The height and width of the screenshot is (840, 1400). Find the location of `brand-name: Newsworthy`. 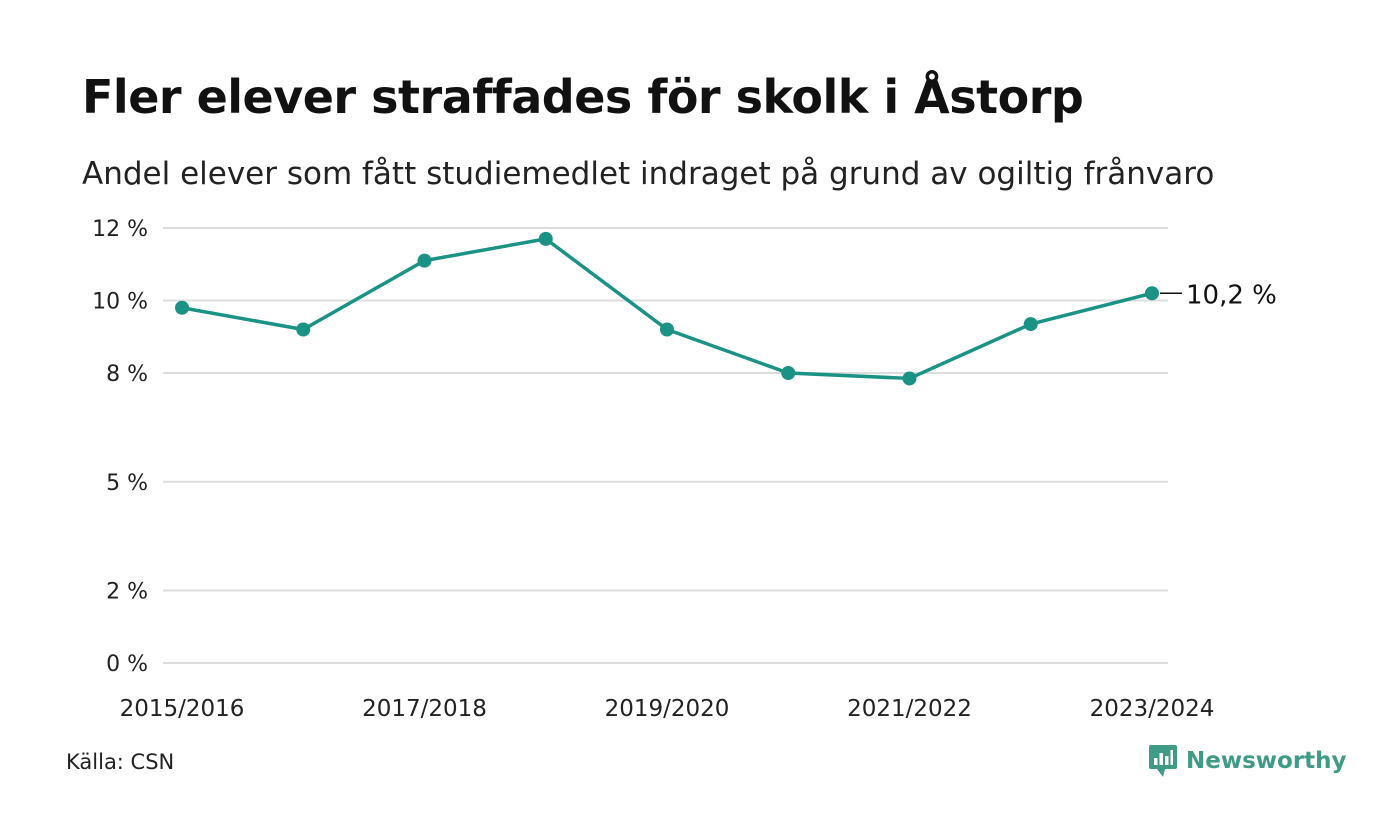

brand-name: Newsworthy is located at coordinates (1266, 761).